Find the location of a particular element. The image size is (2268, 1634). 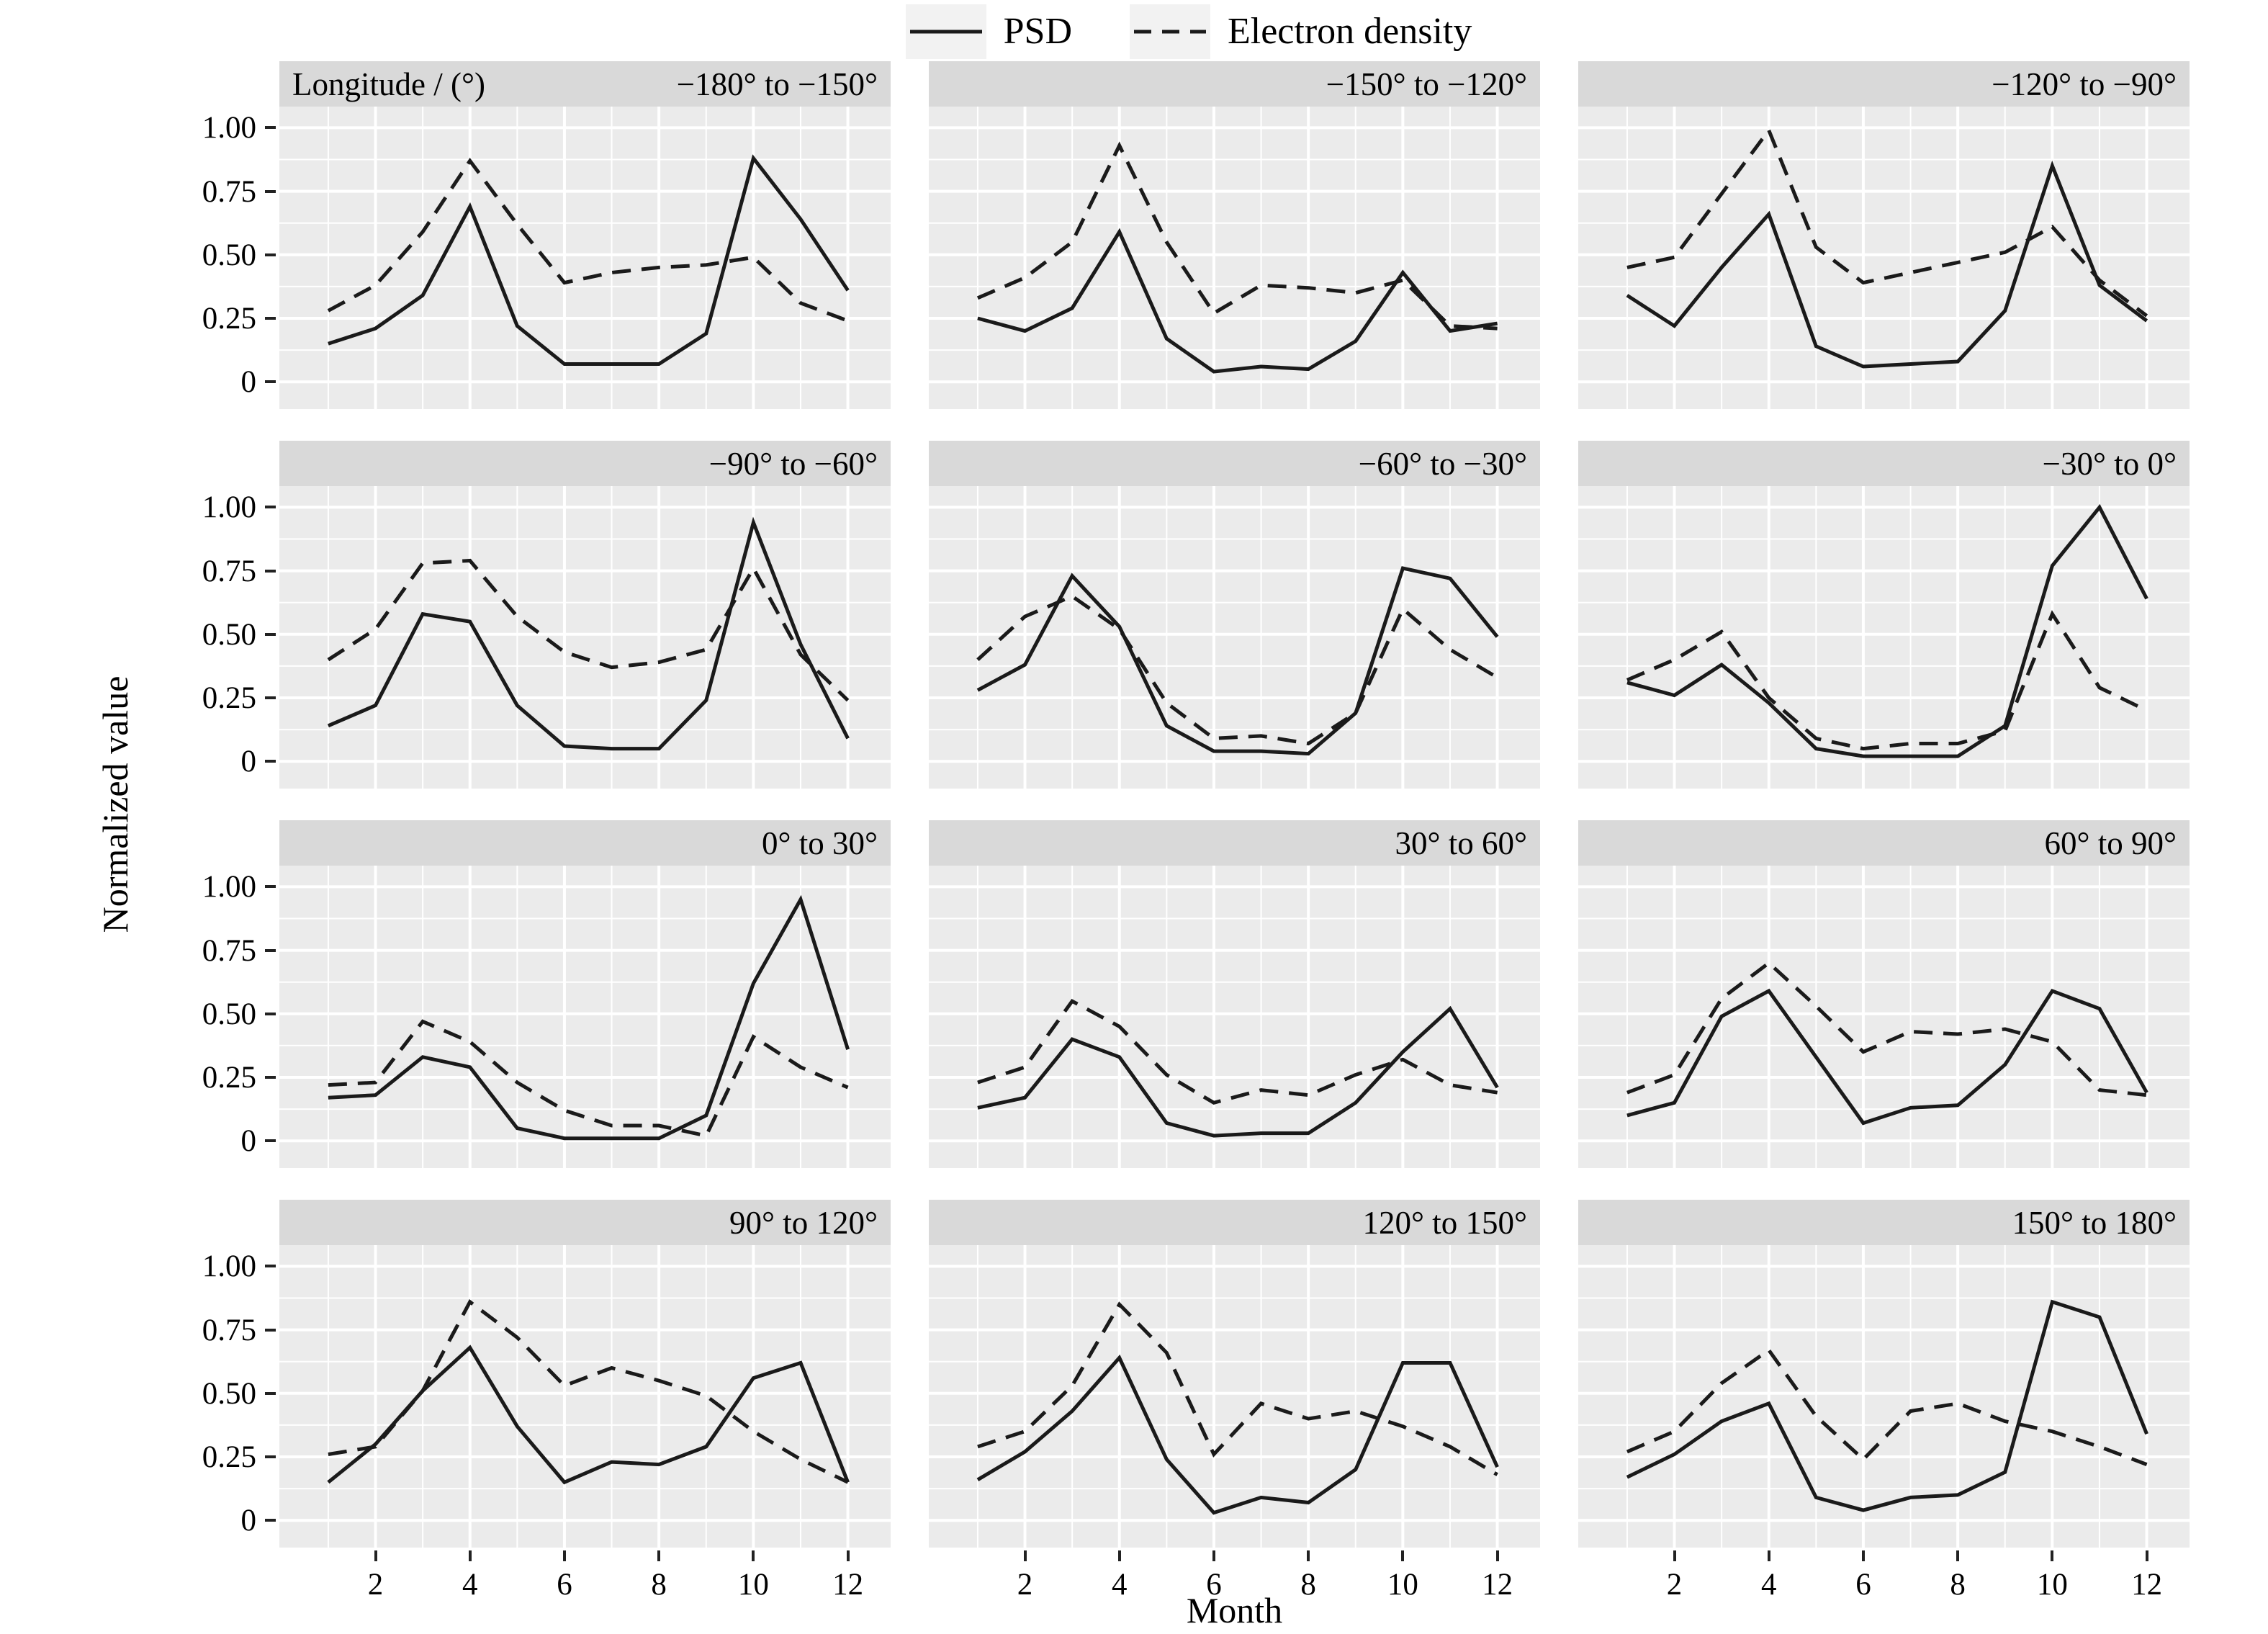

facet-strip: −90° to −60° is located at coordinates (585, 464).